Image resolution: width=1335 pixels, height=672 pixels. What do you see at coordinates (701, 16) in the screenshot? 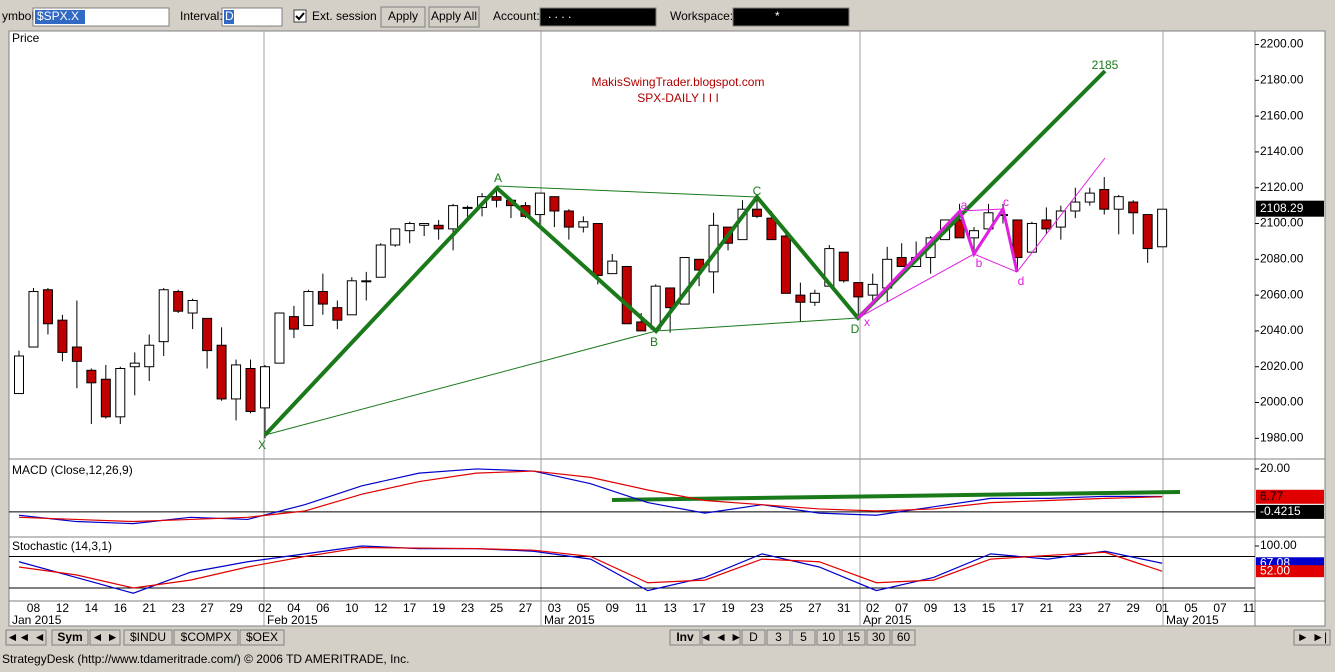
I see `workspace-label: Workspace:` at bounding box center [701, 16].